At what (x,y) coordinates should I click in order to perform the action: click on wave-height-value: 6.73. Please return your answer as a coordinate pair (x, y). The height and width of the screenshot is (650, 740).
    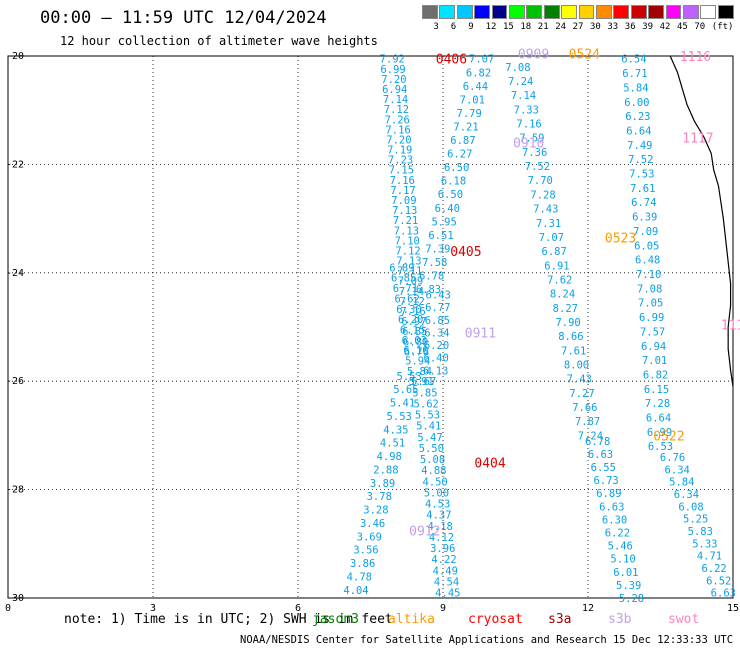
    Looking at the image, I should click on (605, 481).